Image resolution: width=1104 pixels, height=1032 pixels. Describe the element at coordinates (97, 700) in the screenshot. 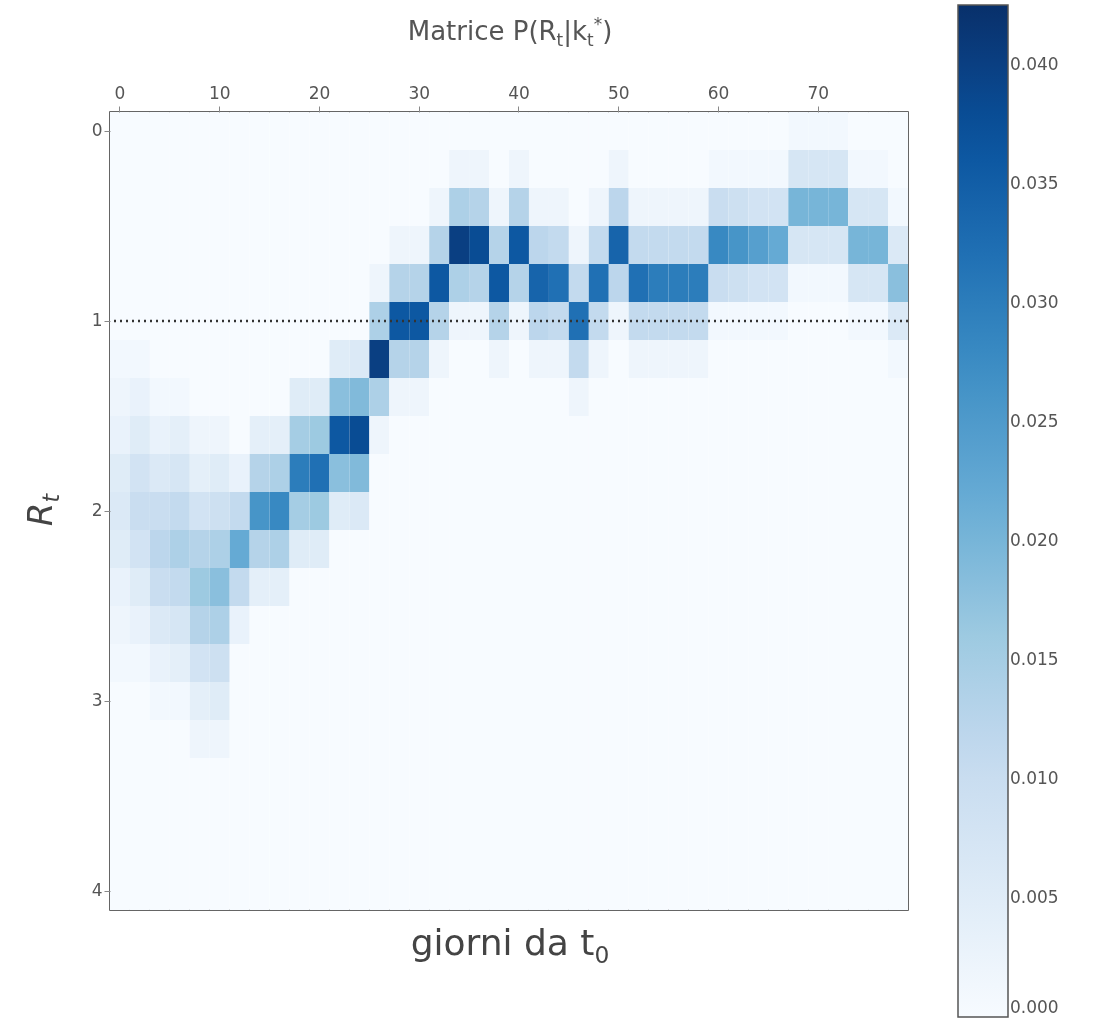

I see `y-tick-label: 3` at that location.